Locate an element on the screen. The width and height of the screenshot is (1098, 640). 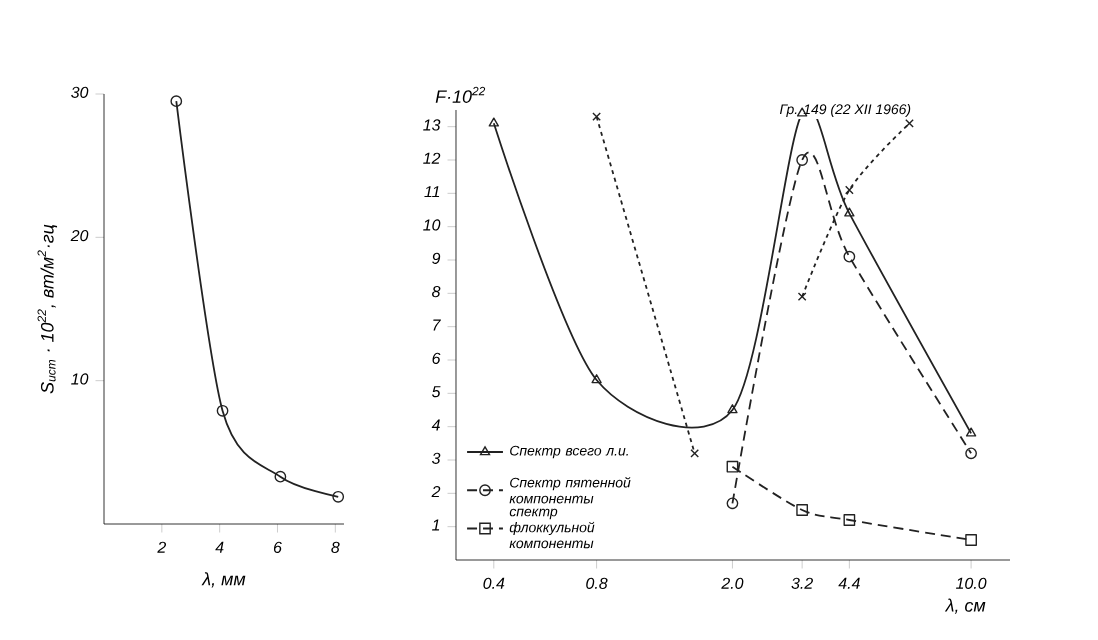
x-axis-title: λ, мм is located at coordinates (223, 580).